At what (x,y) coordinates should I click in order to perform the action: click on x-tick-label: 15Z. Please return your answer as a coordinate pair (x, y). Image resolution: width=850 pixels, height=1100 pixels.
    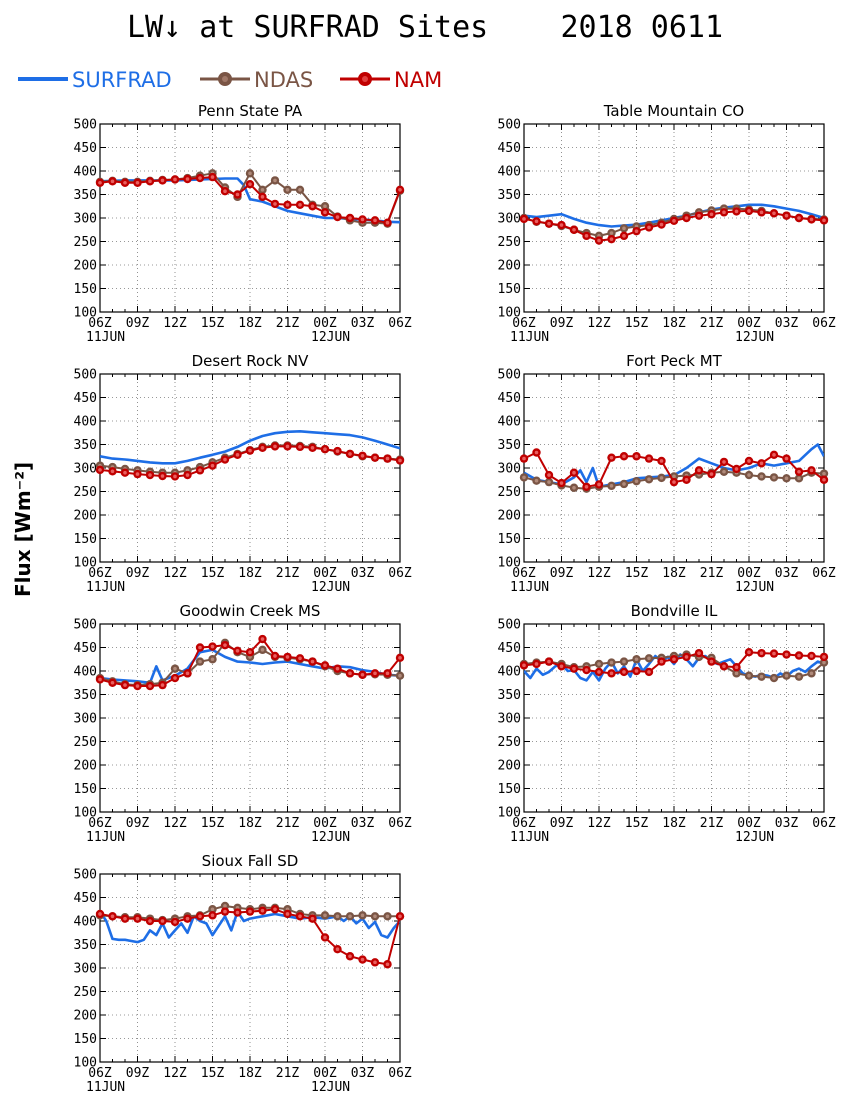
    Looking at the image, I should click on (637, 573).